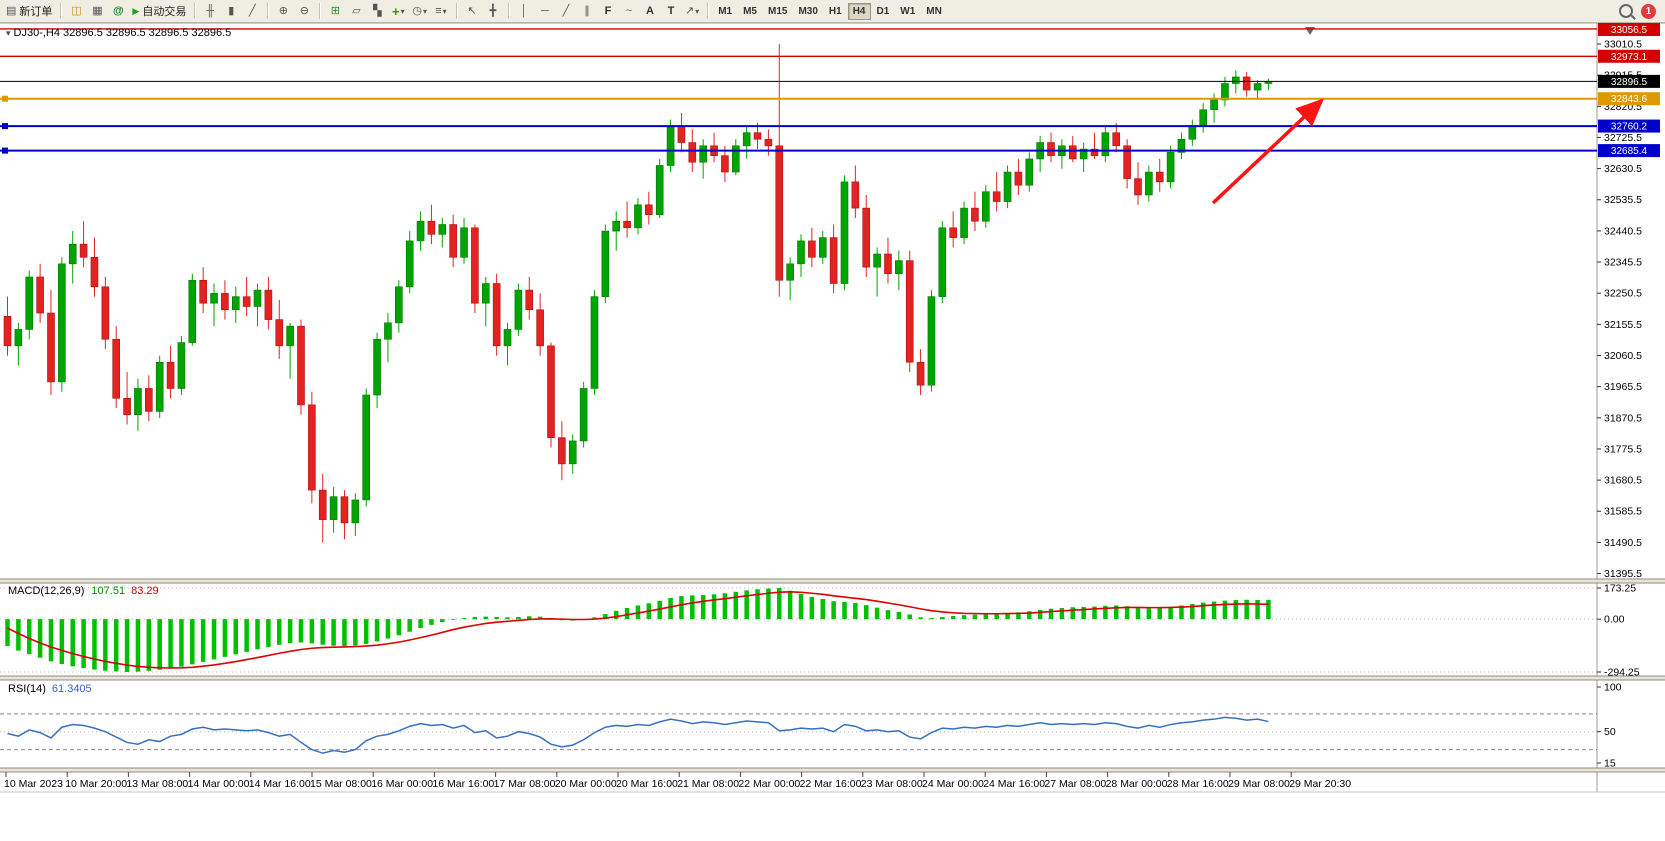 The image size is (1665, 841). Describe the element at coordinates (159, 11) in the screenshot. I see `auto-trading-button: ▶ 自动交易` at that location.